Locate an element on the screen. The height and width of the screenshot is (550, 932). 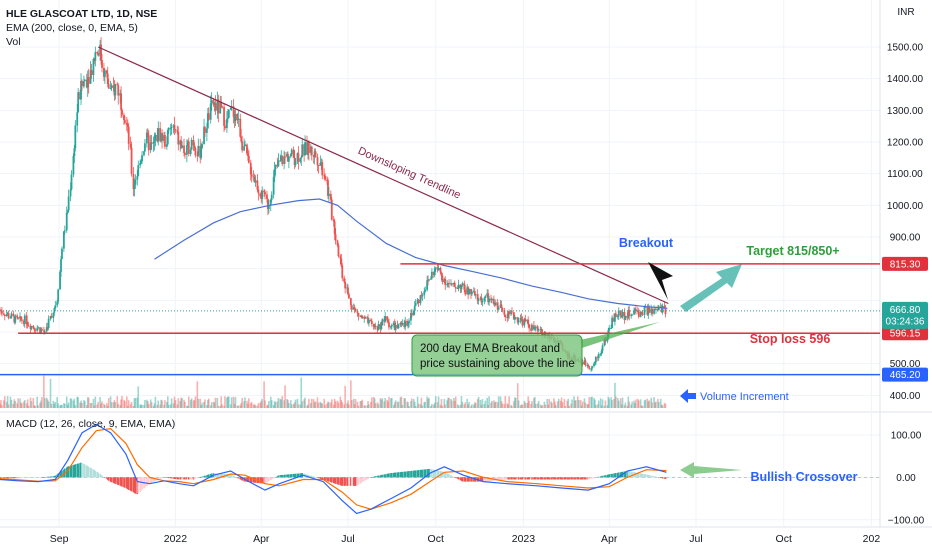
y-tick-label: 1000.00 is located at coordinates (905, 206).